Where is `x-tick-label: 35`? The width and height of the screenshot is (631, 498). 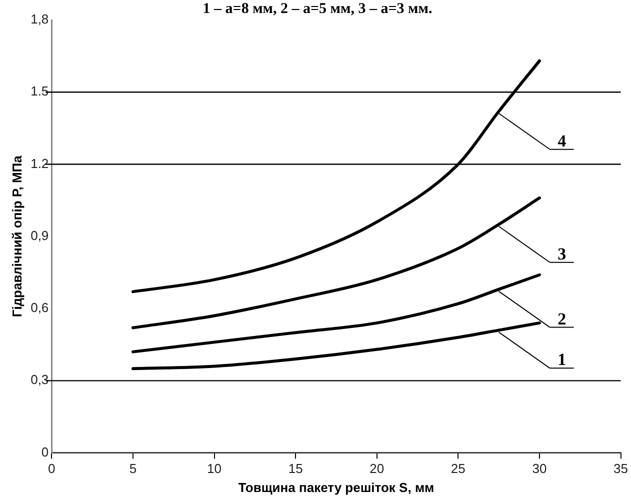 x-tick-label: 35 is located at coordinates (621, 468).